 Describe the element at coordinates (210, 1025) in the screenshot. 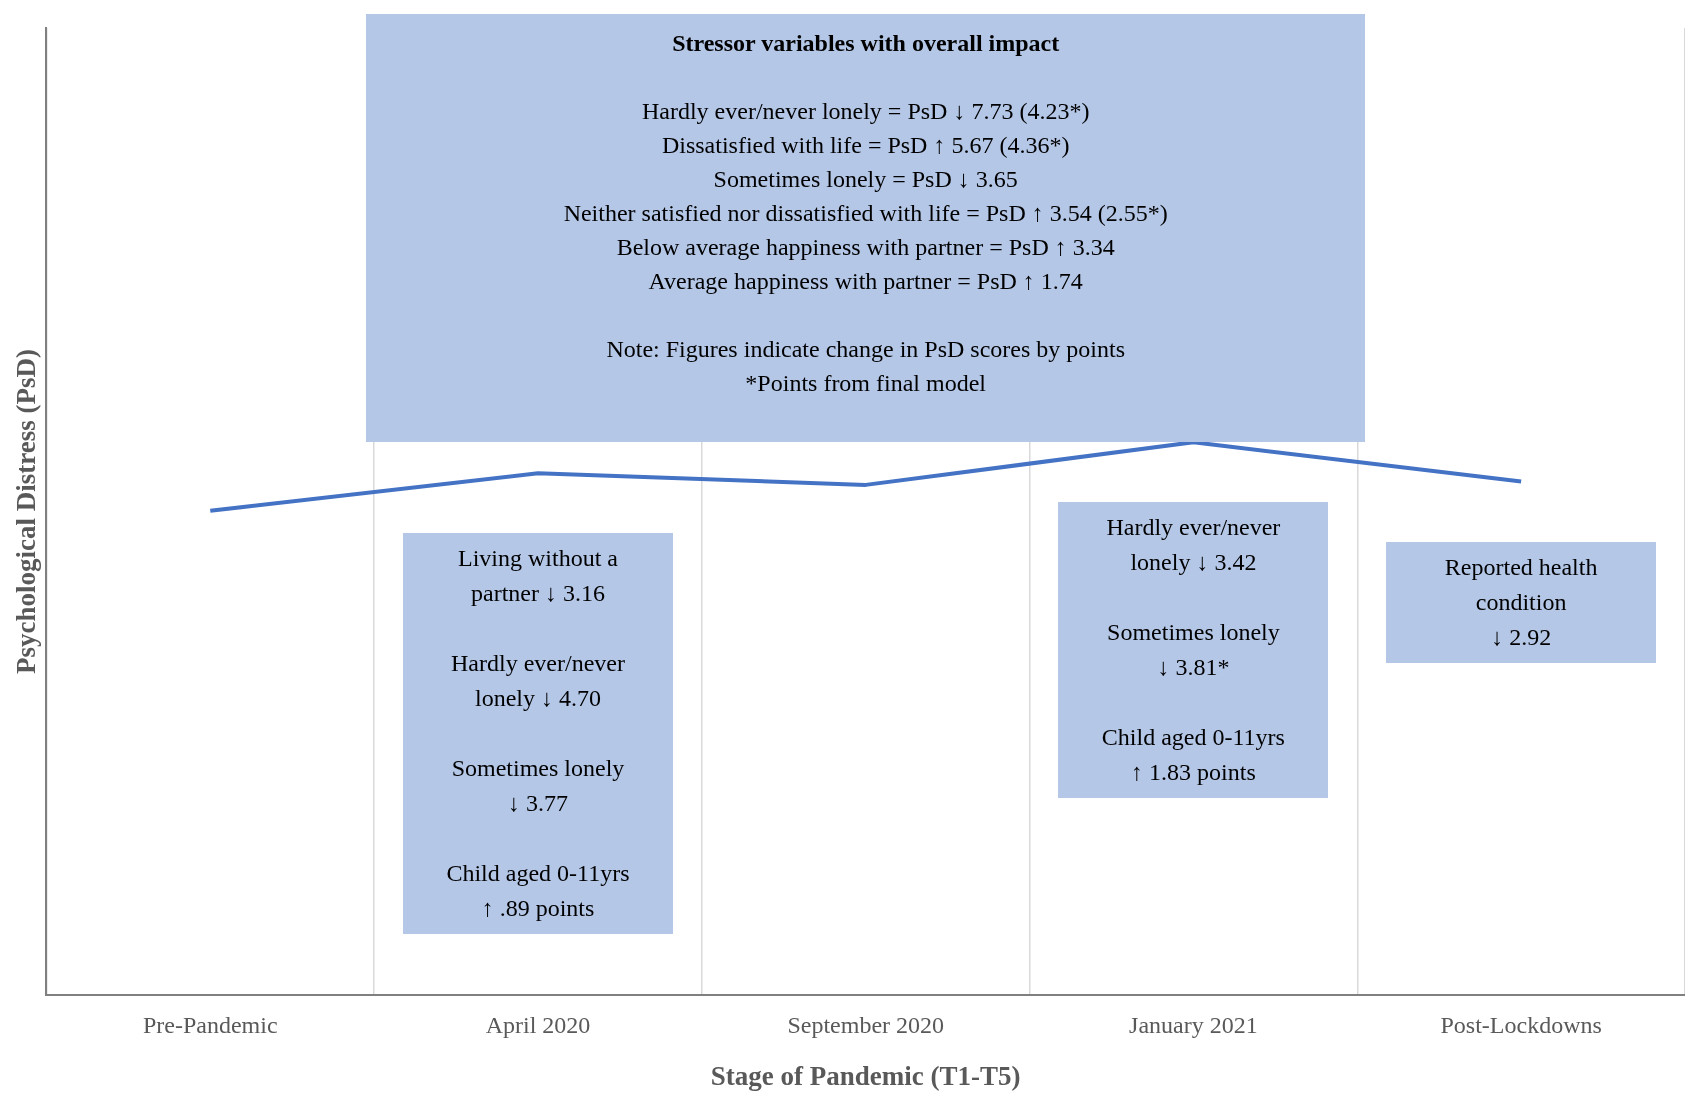

I see `x-tick-label: Pre-Pandemic` at that location.